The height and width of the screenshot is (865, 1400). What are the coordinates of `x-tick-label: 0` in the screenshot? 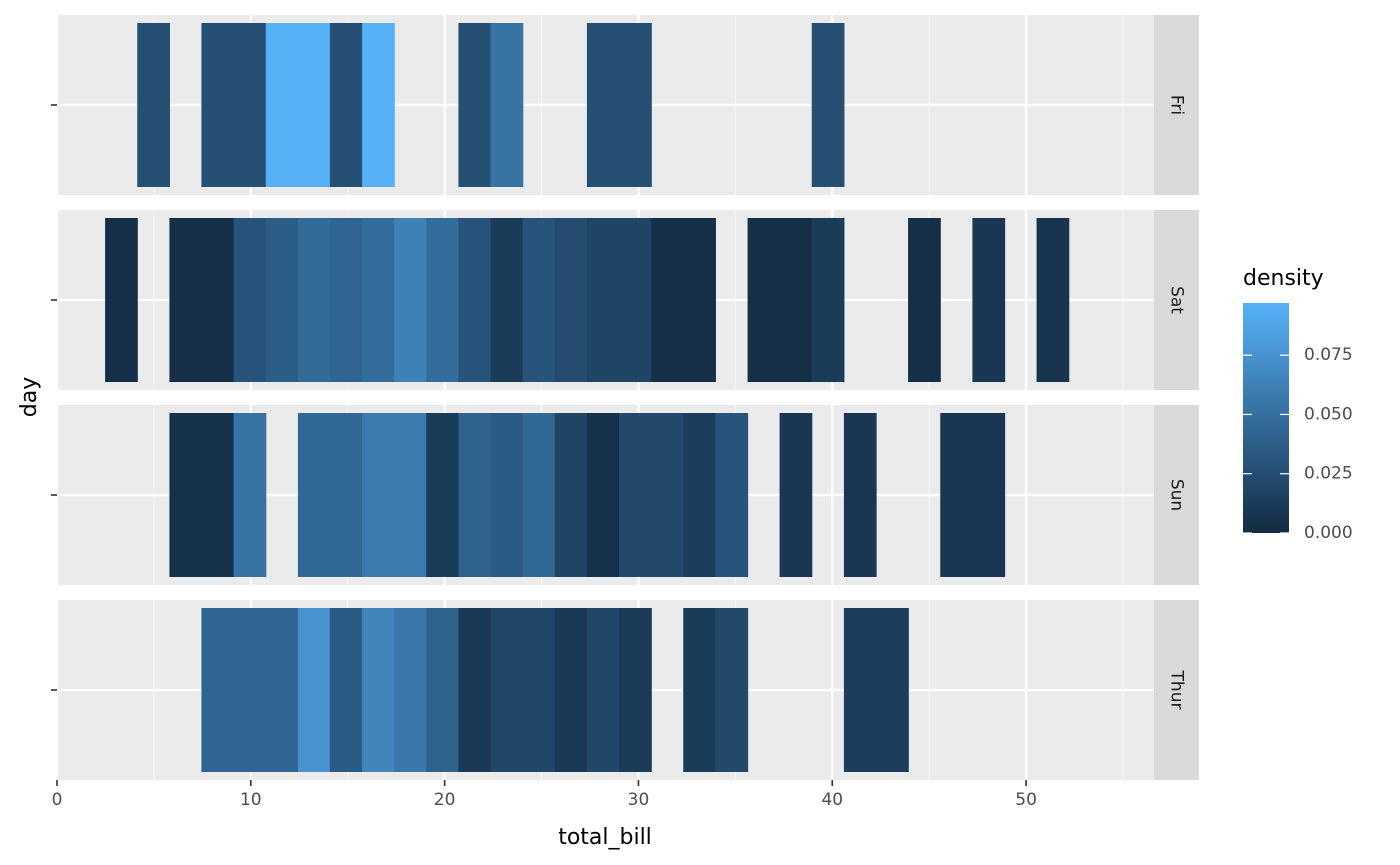 It's located at (57, 800).